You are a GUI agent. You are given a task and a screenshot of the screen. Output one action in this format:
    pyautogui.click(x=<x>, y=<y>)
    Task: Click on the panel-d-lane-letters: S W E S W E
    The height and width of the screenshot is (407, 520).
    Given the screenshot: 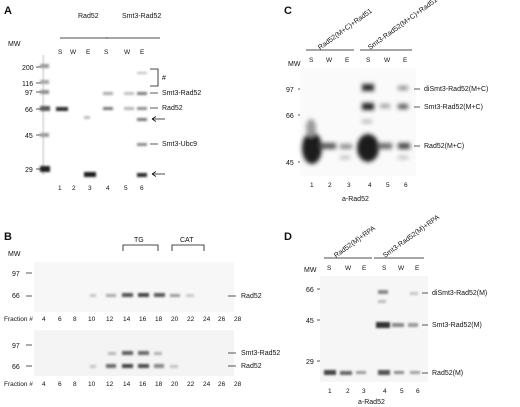 What is the action you would take?
    pyautogui.click(x=373, y=268)
    